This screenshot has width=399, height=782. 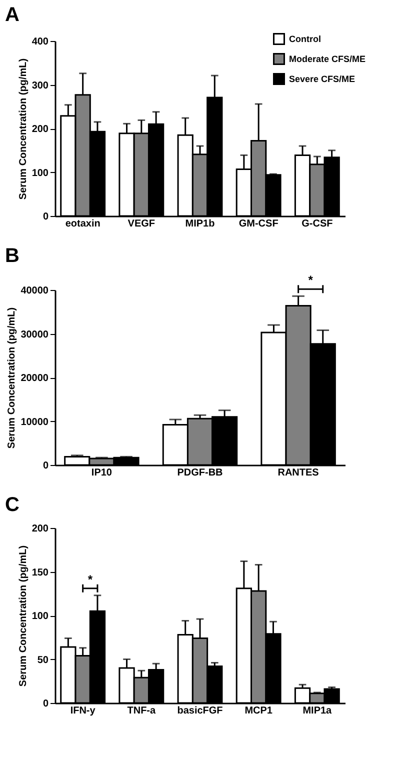 I want to click on x-tick-label: PDGF-BB, so click(x=200, y=473).